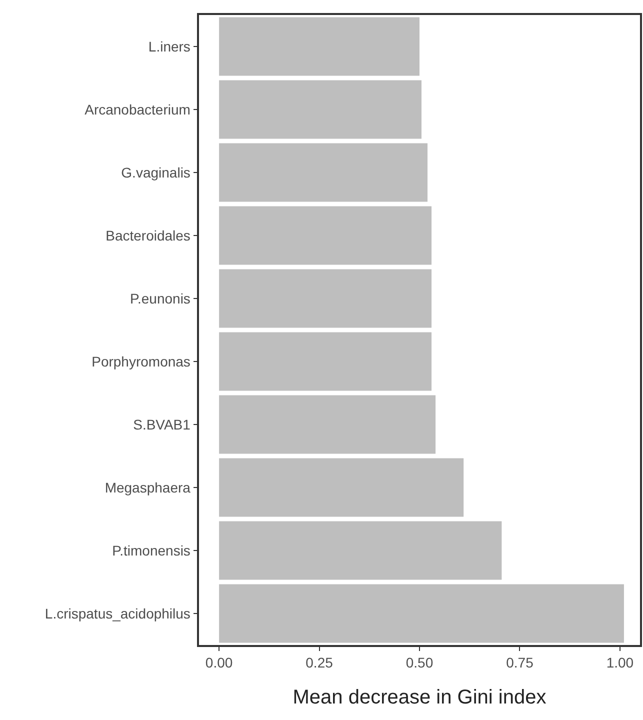 This screenshot has width=643, height=720. I want to click on y-tick-label: Bacteroidales, so click(148, 235).